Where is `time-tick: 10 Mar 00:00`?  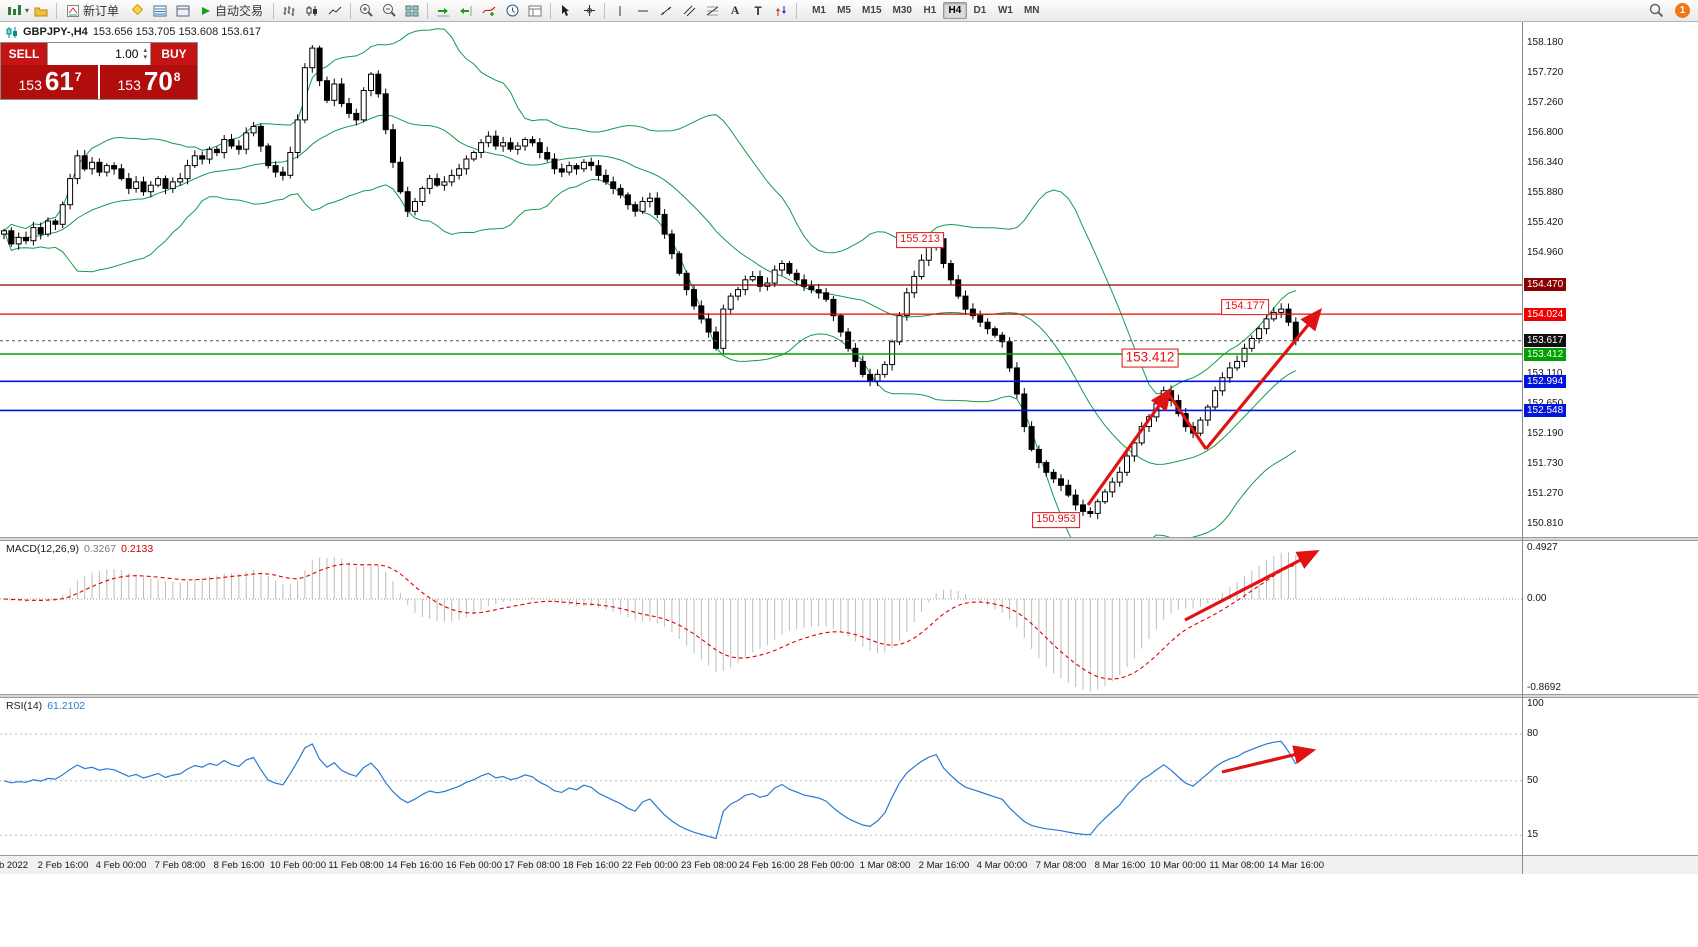
time-tick: 10 Mar 00:00 is located at coordinates (1178, 865).